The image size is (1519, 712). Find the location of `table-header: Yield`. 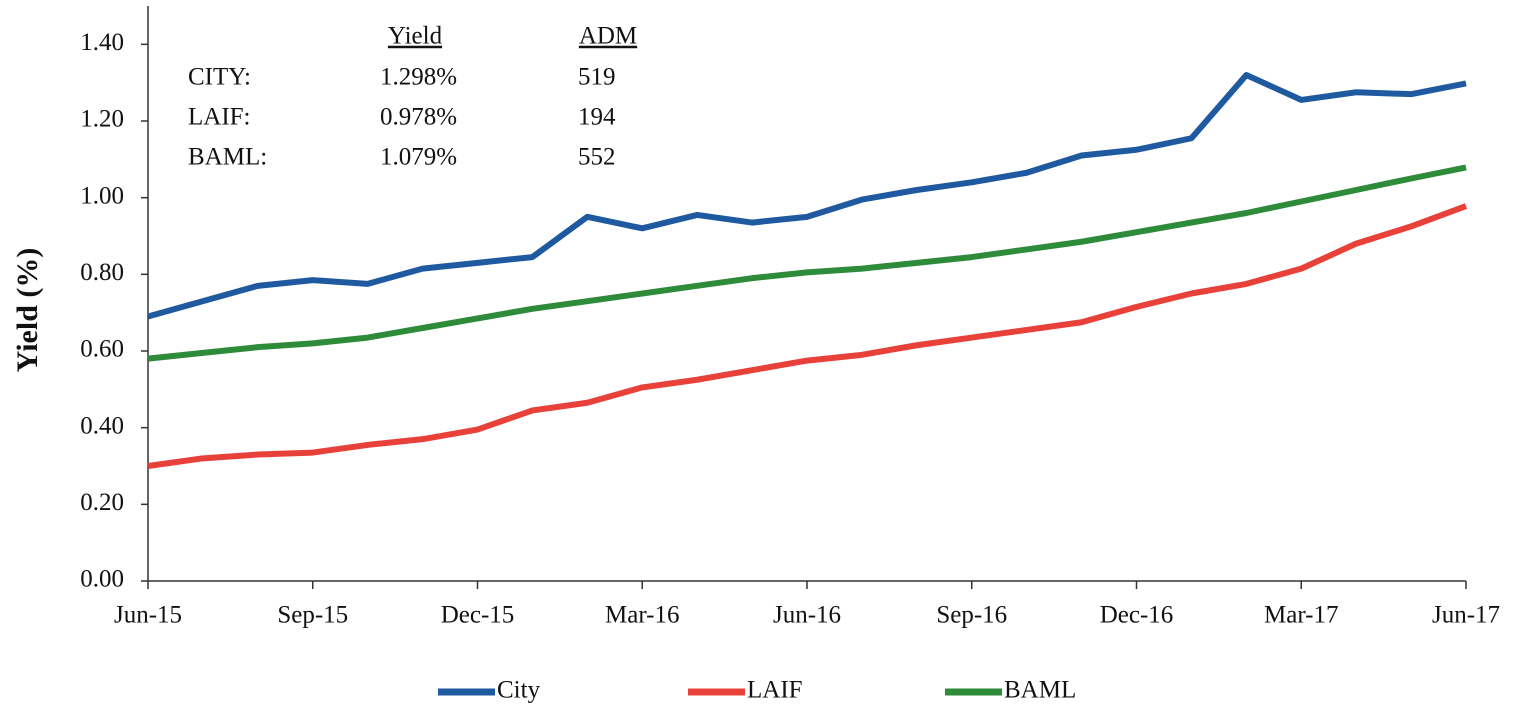

table-header: Yield is located at coordinates (415, 36).